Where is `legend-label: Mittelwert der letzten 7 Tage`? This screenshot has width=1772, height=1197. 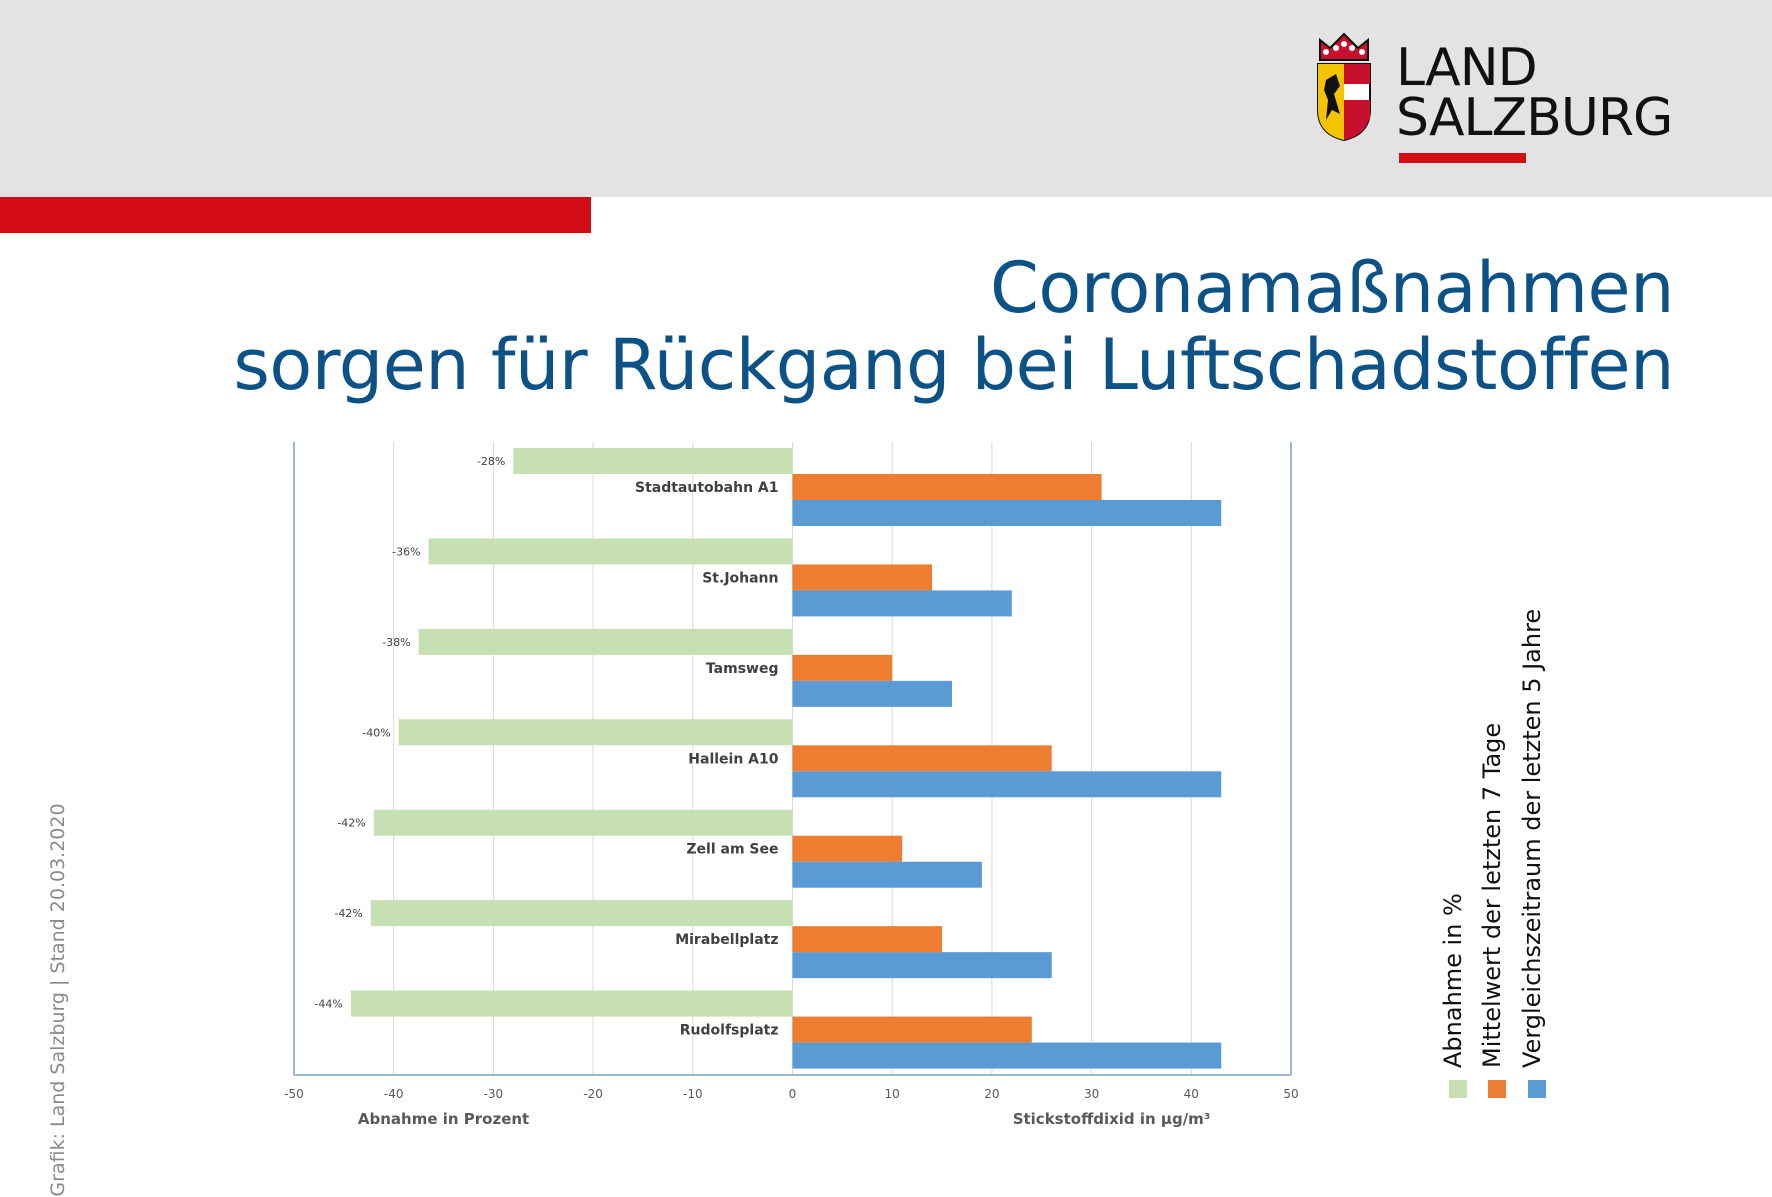 legend-label: Mittelwert der letzten 7 Tage is located at coordinates (1492, 895).